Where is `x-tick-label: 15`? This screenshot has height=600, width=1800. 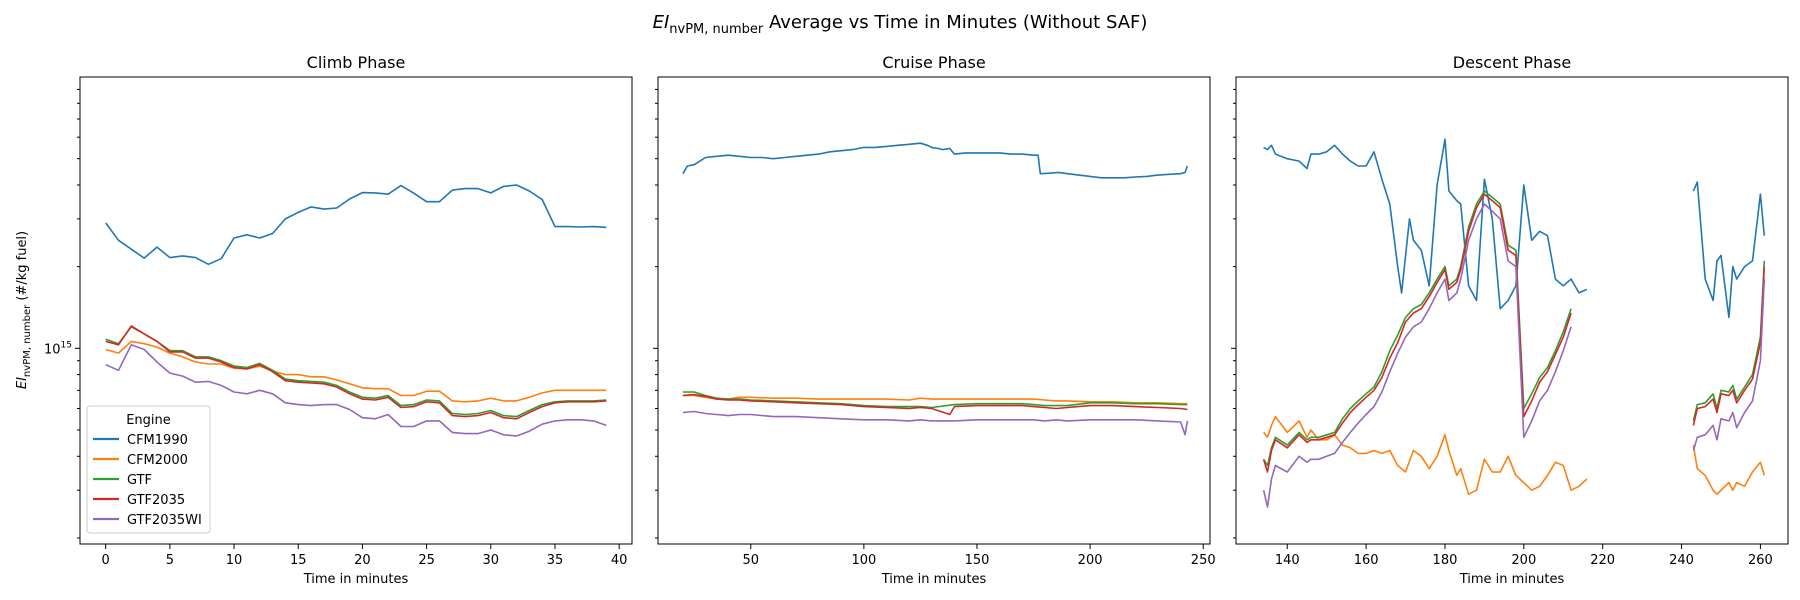
x-tick-label: 15 is located at coordinates (298, 560).